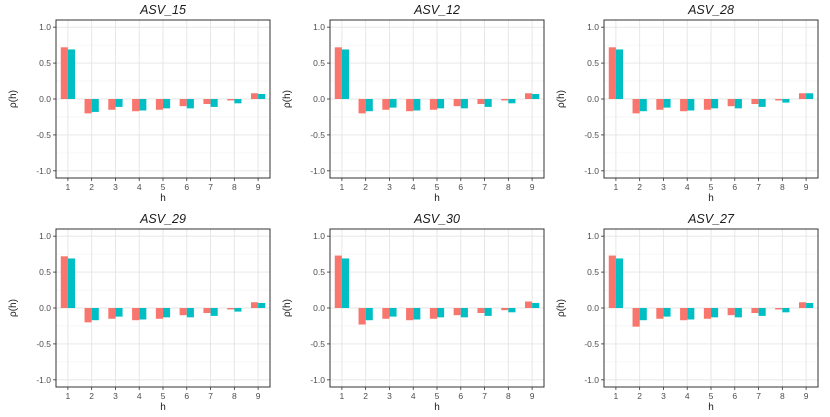 Image resolution: width=830 pixels, height=417 pixels. What do you see at coordinates (593, 63) in the screenshot?
I see `y-tick-label: 0.5` at bounding box center [593, 63].